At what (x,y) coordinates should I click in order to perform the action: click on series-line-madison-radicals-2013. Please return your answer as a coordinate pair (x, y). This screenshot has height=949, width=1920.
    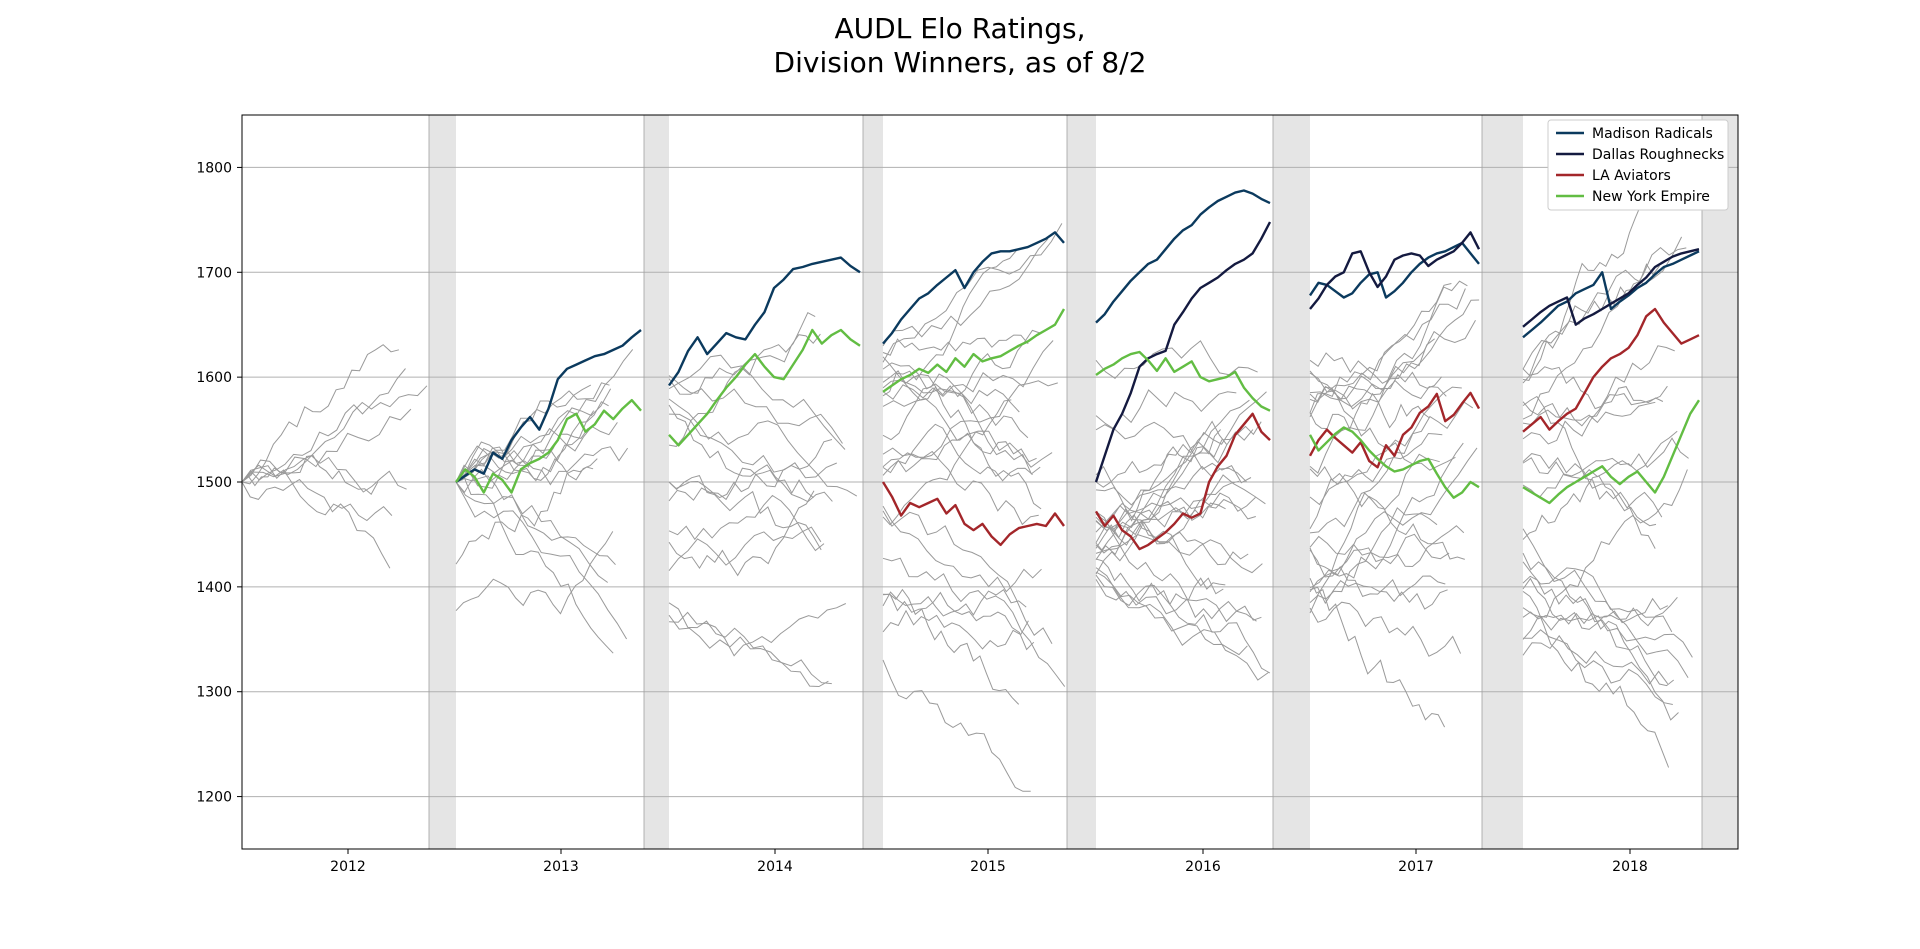
    Looking at the image, I should click on (548, 406).